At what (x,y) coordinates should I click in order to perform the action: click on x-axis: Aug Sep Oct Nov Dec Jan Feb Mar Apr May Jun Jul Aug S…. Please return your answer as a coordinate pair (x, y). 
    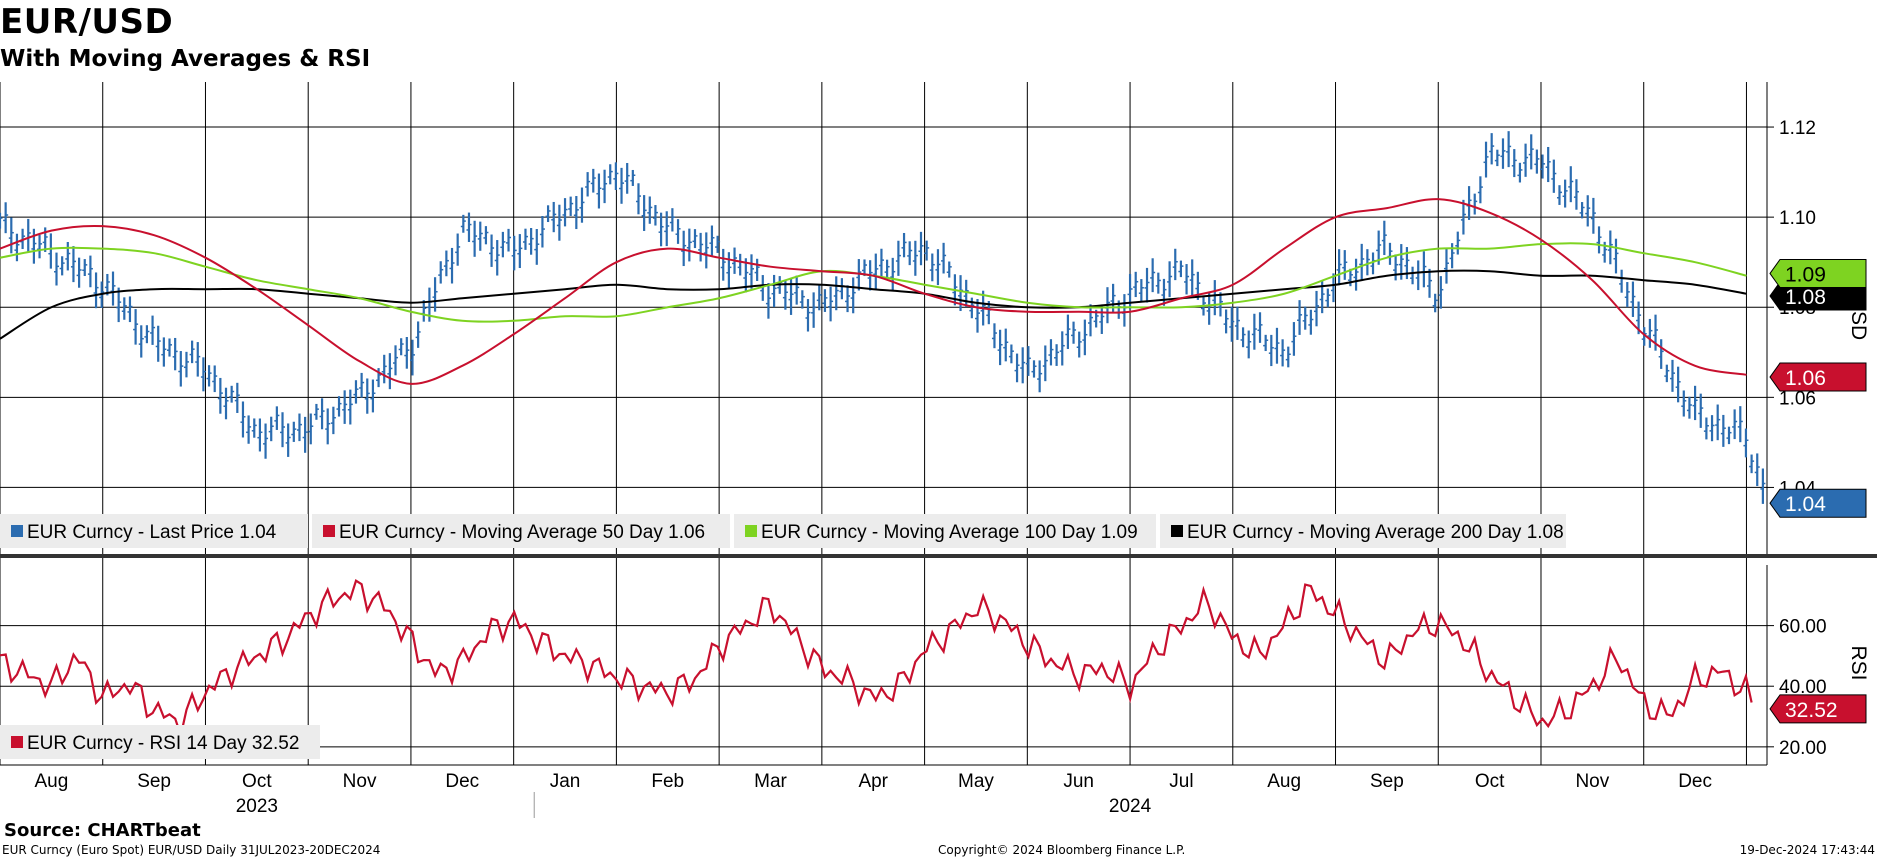
    Looking at the image, I should click on (883, 791).